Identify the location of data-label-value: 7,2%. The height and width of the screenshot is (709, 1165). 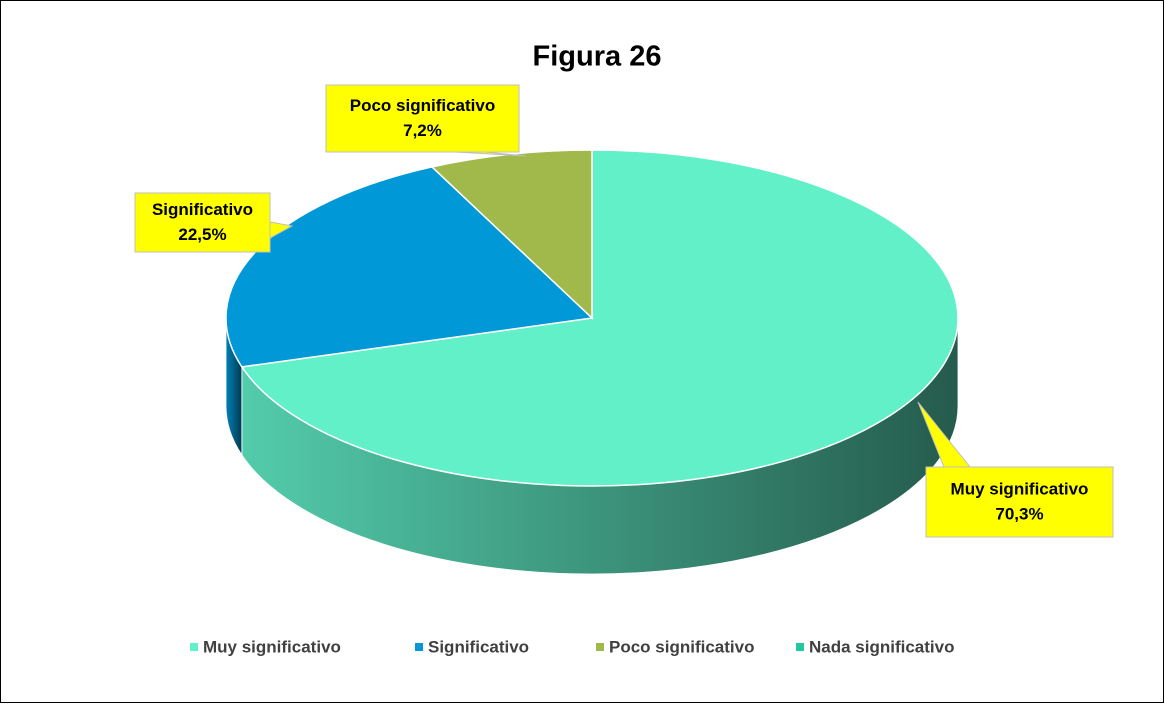
(422, 130).